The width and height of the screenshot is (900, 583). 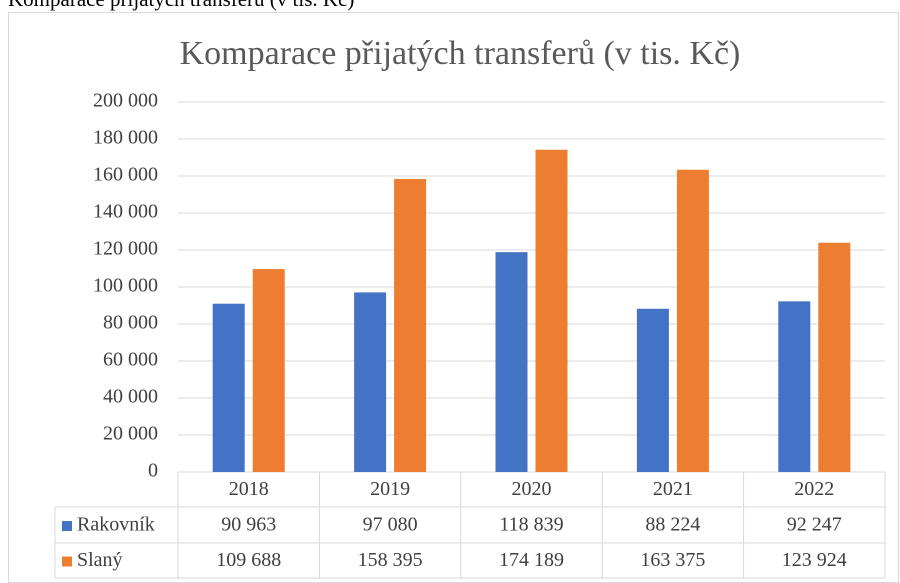 What do you see at coordinates (116, 525) in the screenshot?
I see `legend-label: Rakovník` at bounding box center [116, 525].